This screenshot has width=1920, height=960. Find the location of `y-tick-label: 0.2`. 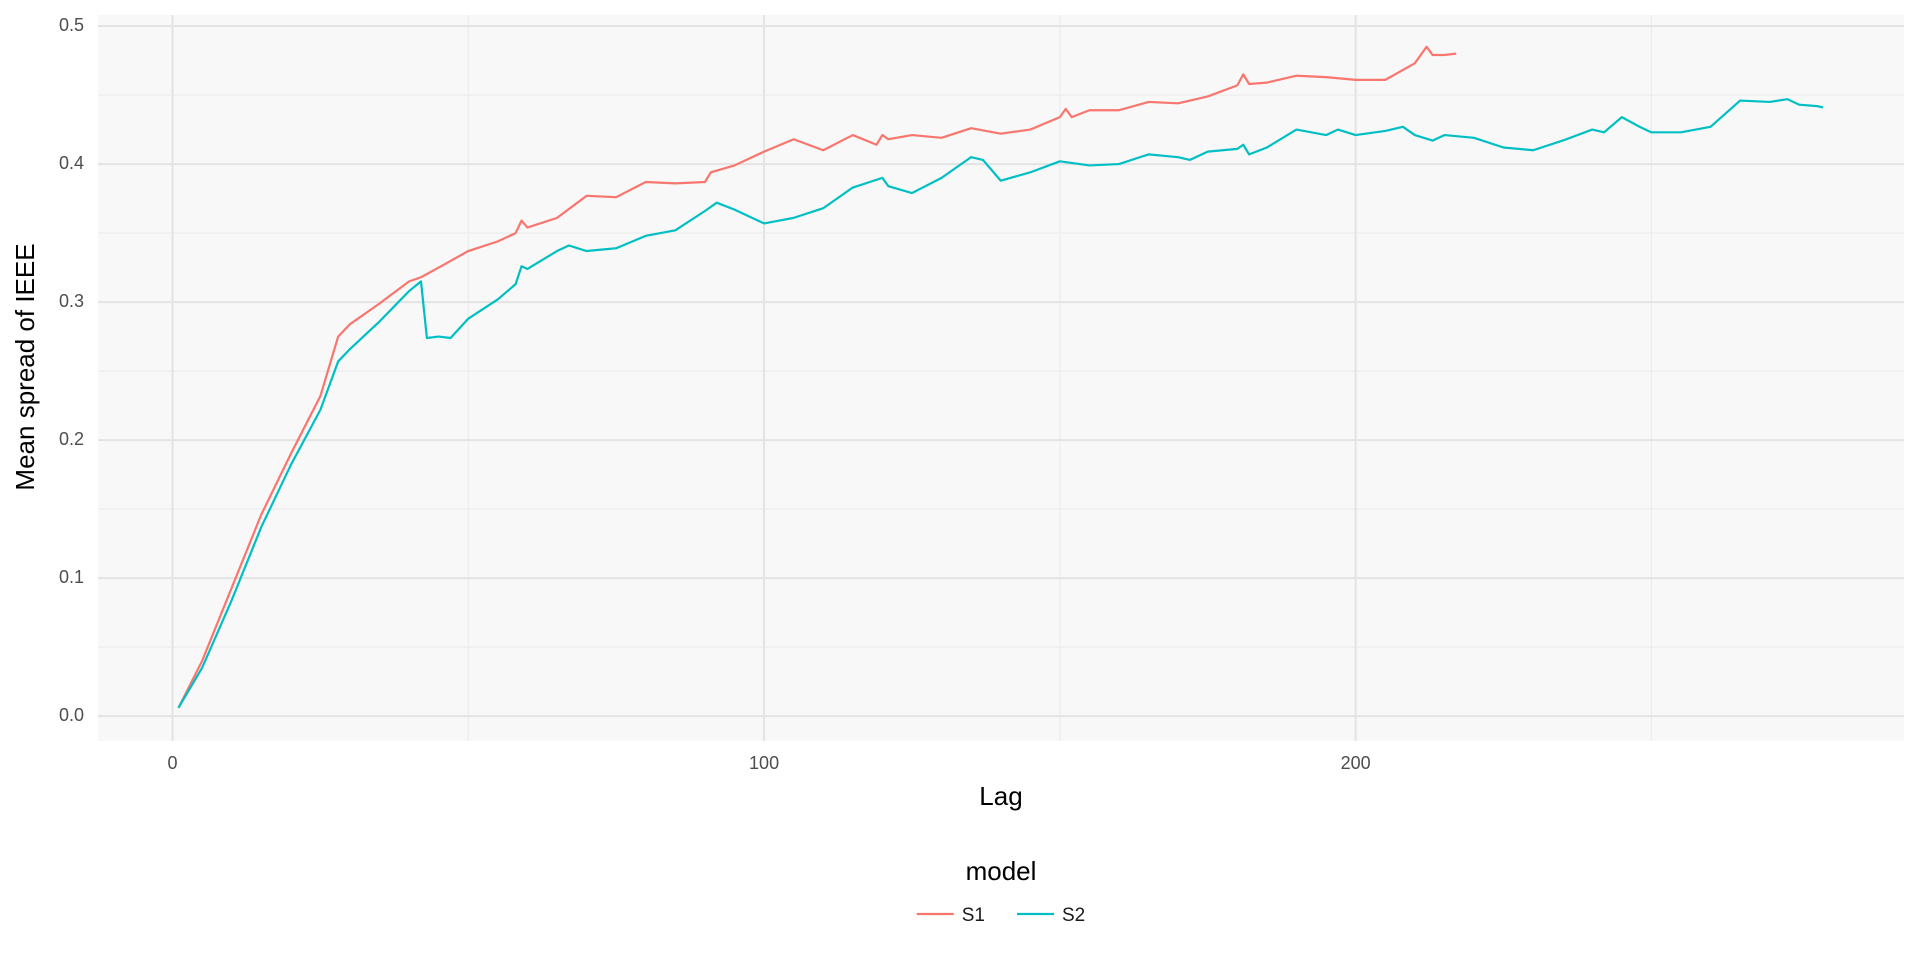

y-tick-label: 0.2 is located at coordinates (71, 439).